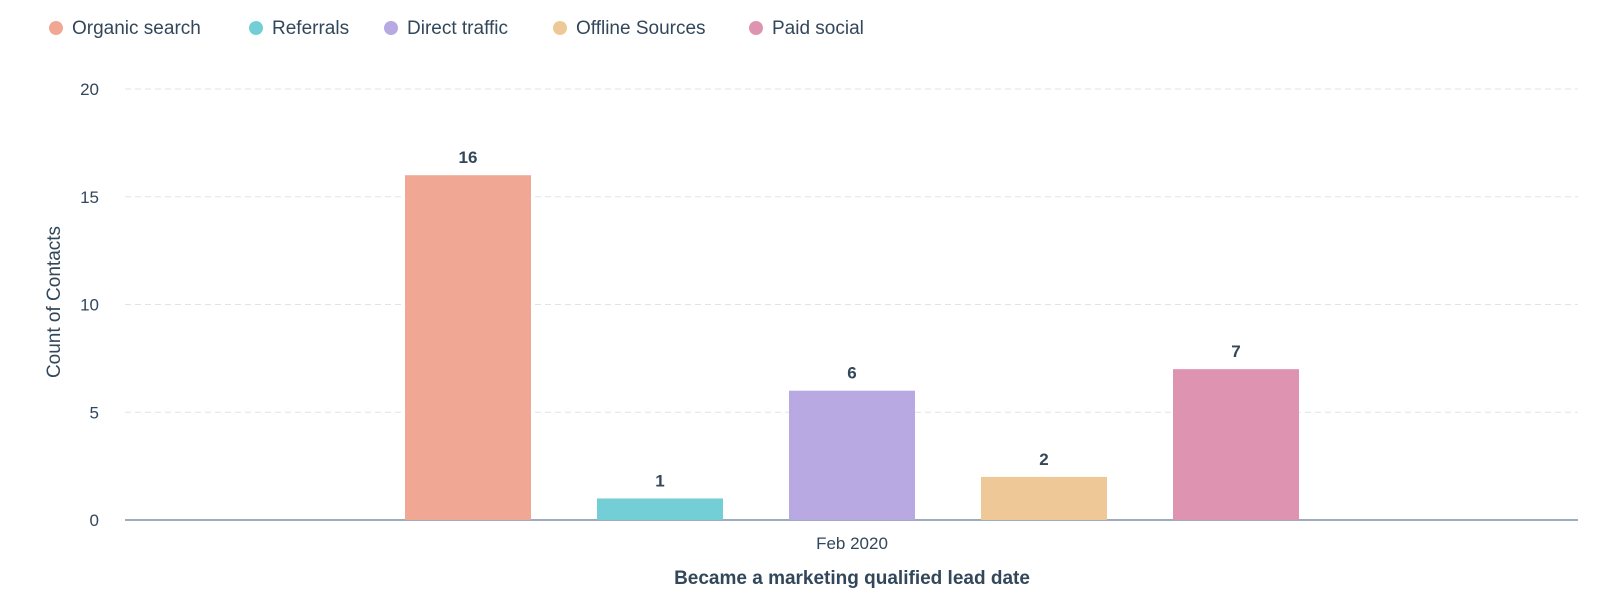 This screenshot has height=603, width=1600. I want to click on legend-item: Organic search, so click(125, 28).